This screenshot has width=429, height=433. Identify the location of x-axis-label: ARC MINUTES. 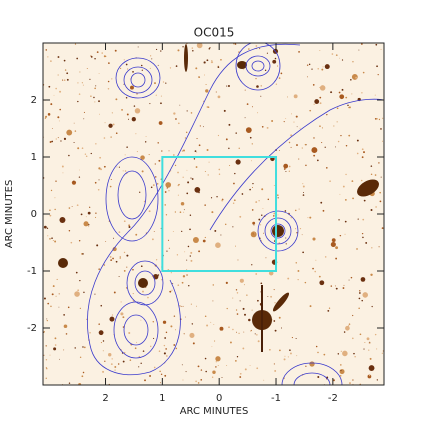
(214, 411).